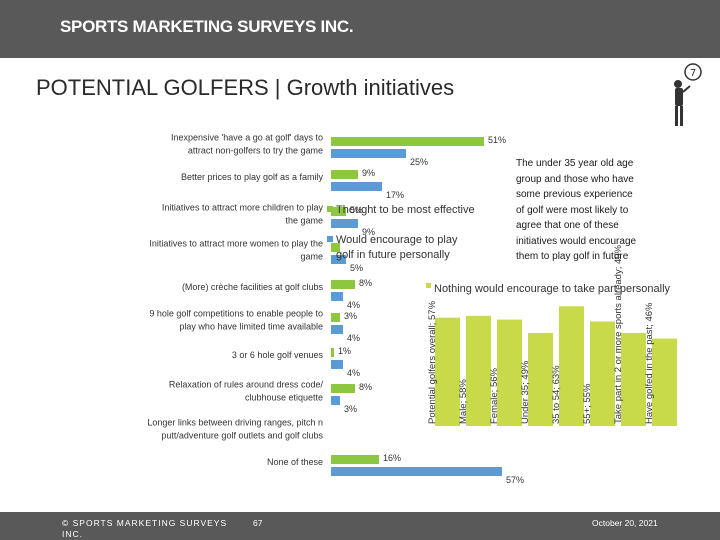 The image size is (720, 540). I want to click on data-label: 57%, so click(515, 480).